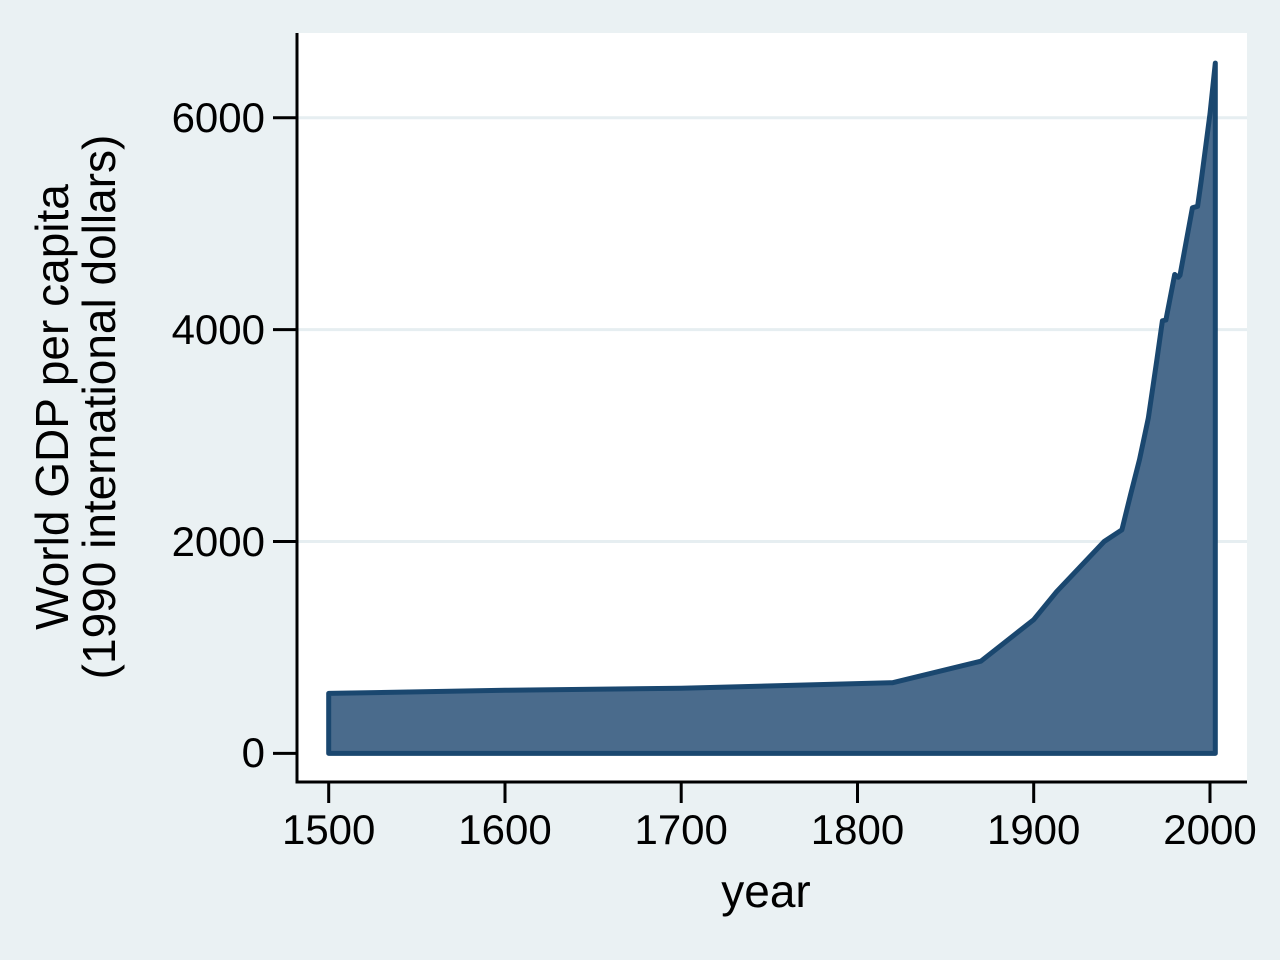  Describe the element at coordinates (99, 407) in the screenshot. I see `y-axis-title-line2: (1990 international dollars)` at that location.